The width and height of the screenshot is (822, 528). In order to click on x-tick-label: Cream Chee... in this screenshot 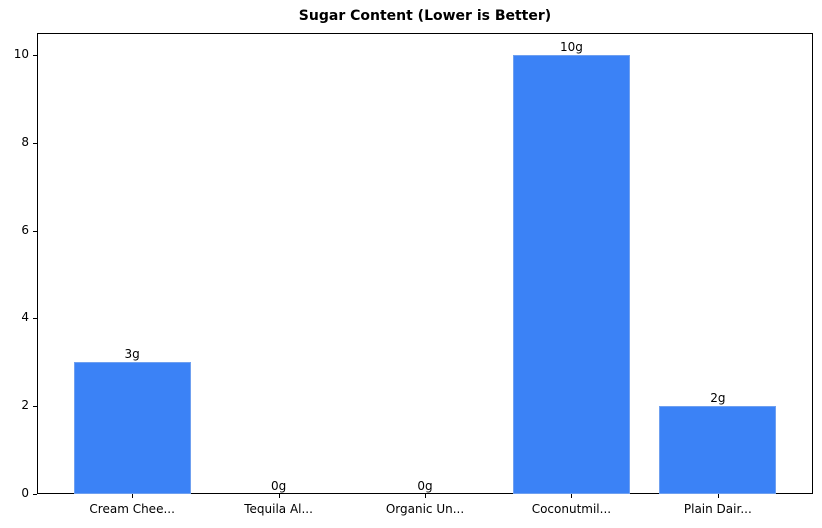, I will do `click(132, 509)`.